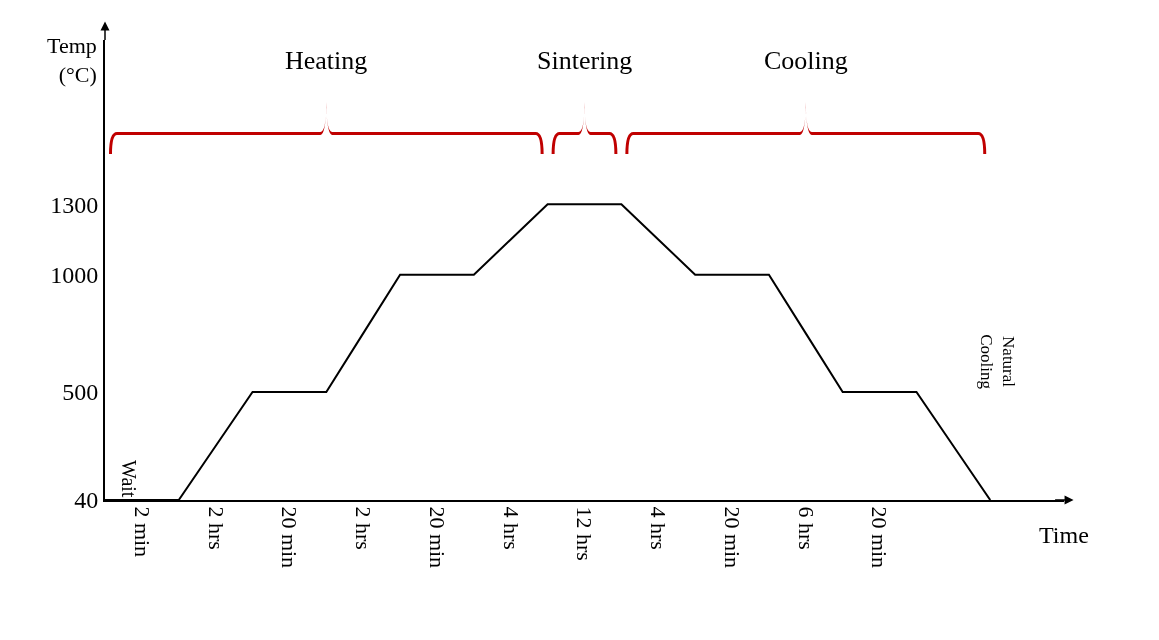 Image resolution: width=1159 pixels, height=640 pixels. Describe the element at coordinates (80, 392) in the screenshot. I see `y-tick-label: 500` at that location.